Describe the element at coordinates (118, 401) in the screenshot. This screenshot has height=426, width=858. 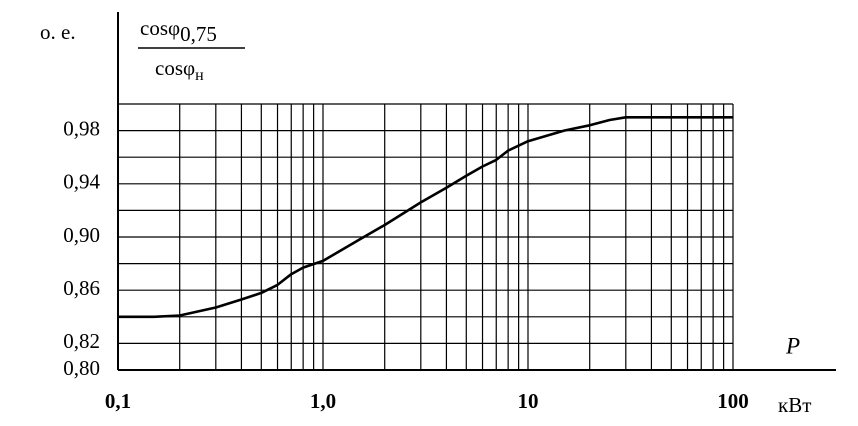
I see `x-tick-label: 0,1` at that location.